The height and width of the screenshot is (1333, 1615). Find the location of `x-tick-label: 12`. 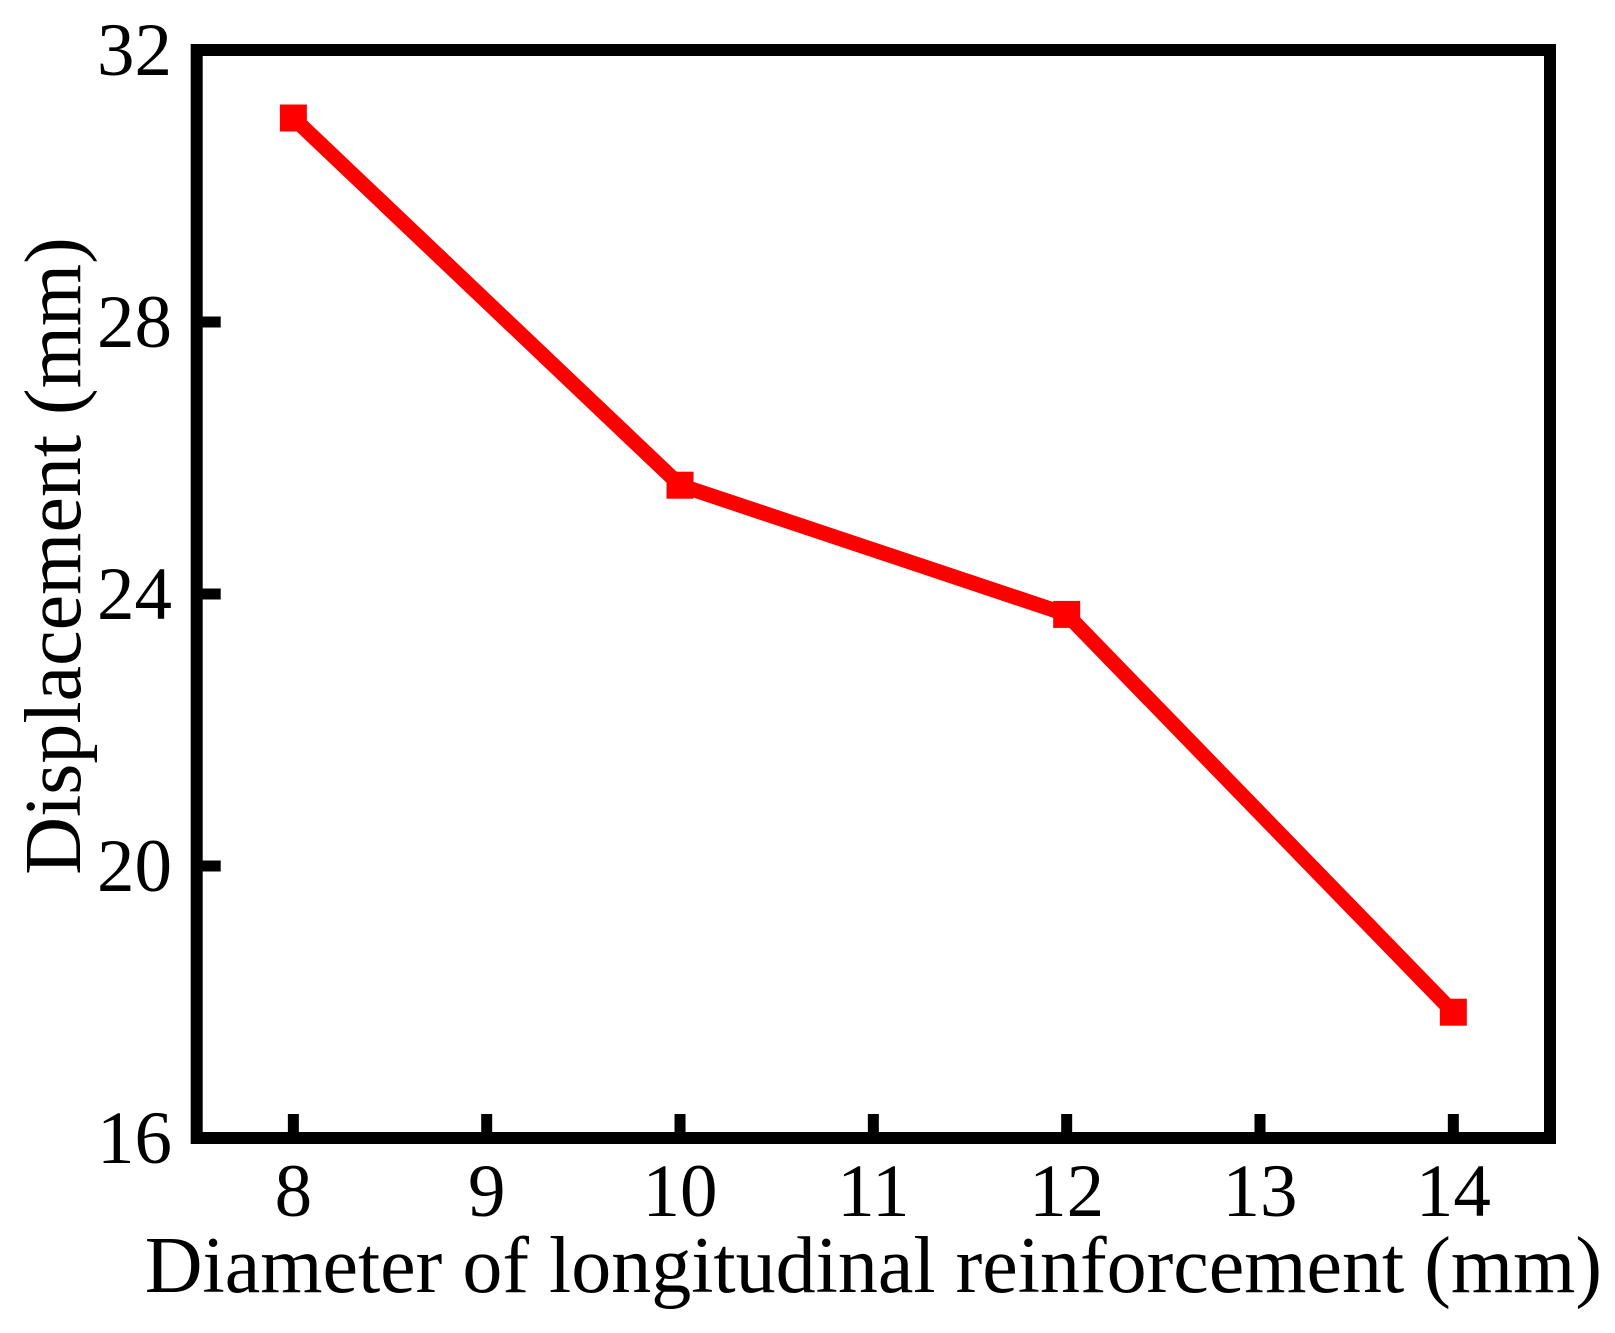

x-tick-label: 12 is located at coordinates (1066, 1191).